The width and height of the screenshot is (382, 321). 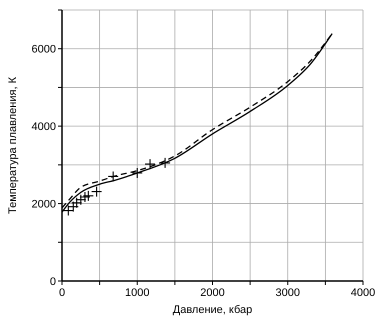 What do you see at coordinates (212, 310) in the screenshot?
I see `x-axis-title: Давление, кбар` at bounding box center [212, 310].